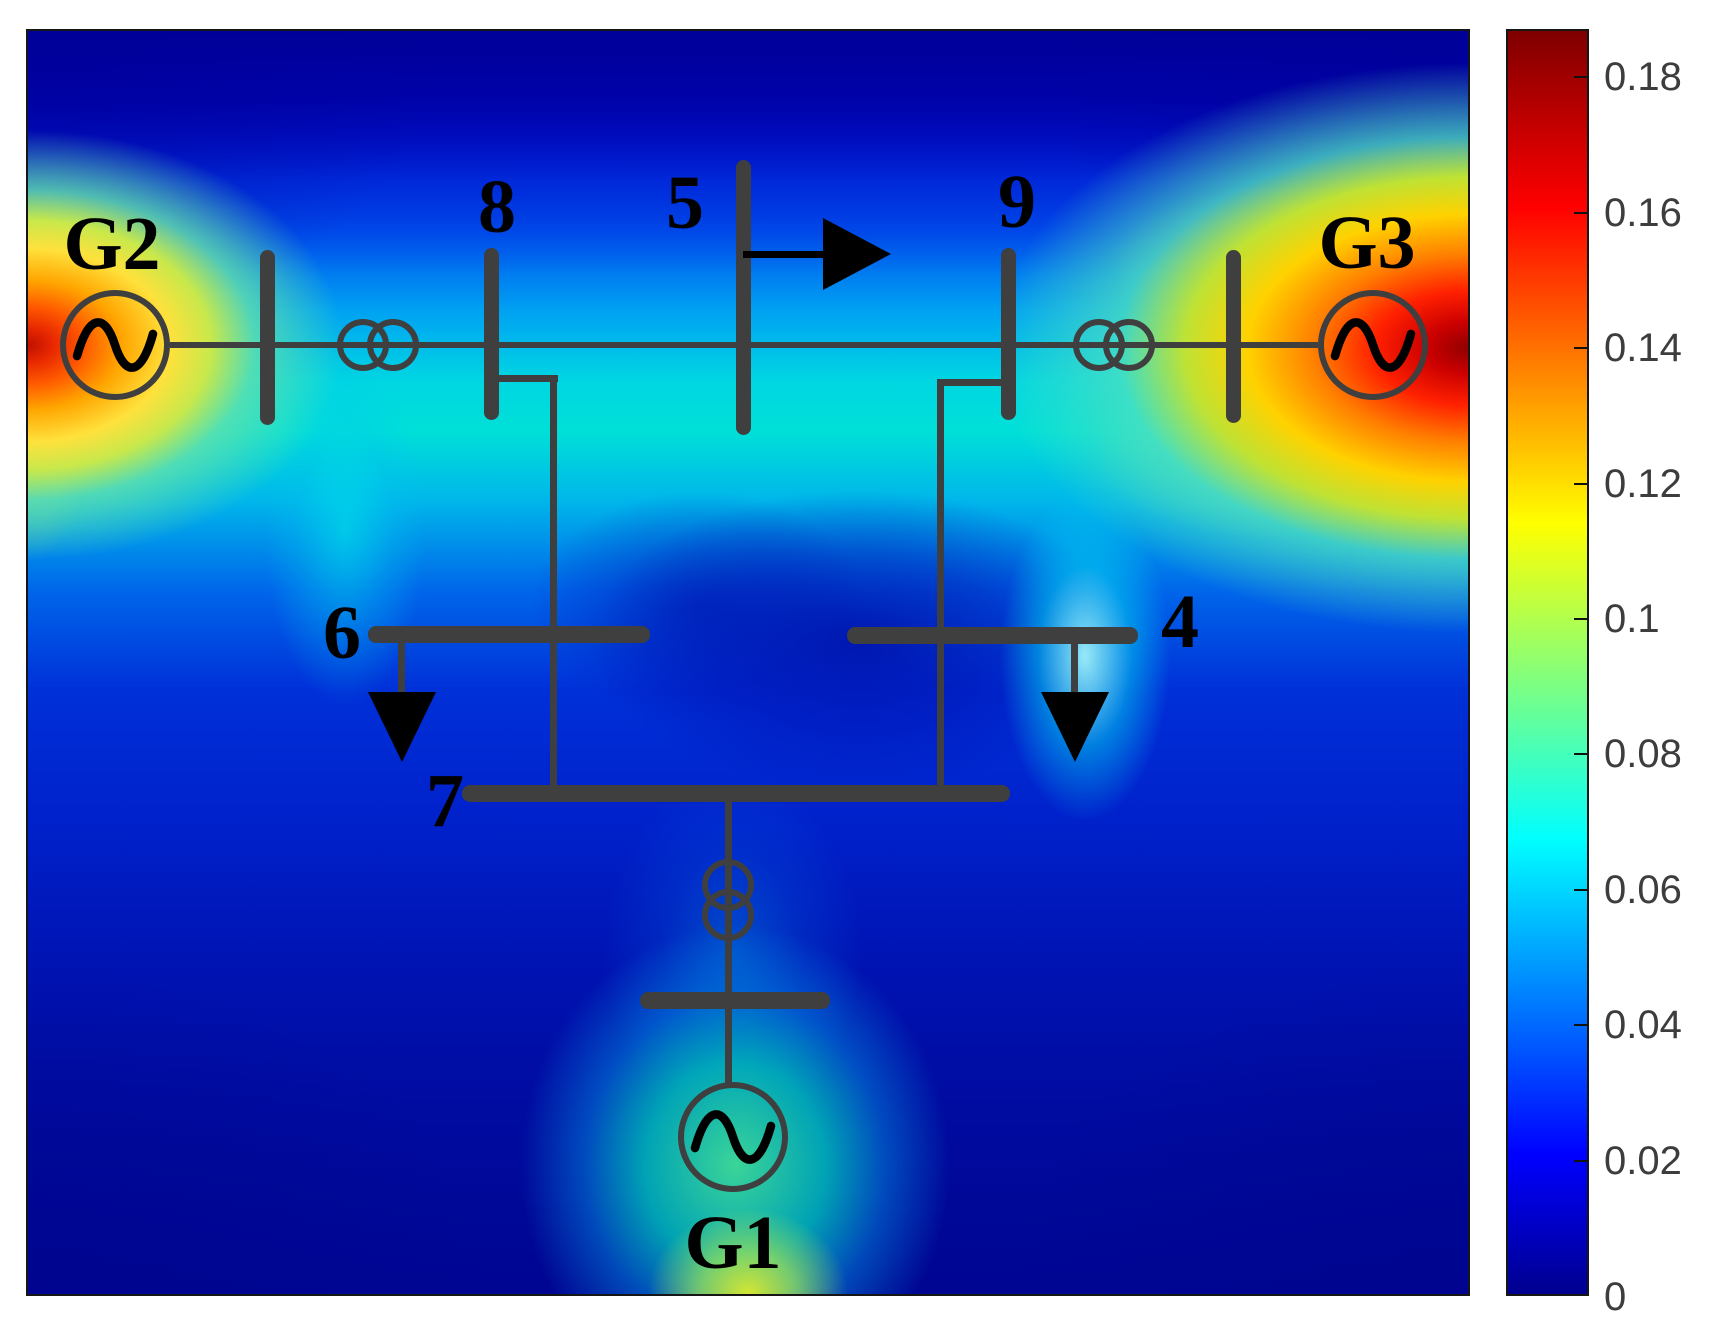 This screenshot has width=1728, height=1329. What do you see at coordinates (1643, 348) in the screenshot?
I see `colorbar-label: 0.14` at bounding box center [1643, 348].